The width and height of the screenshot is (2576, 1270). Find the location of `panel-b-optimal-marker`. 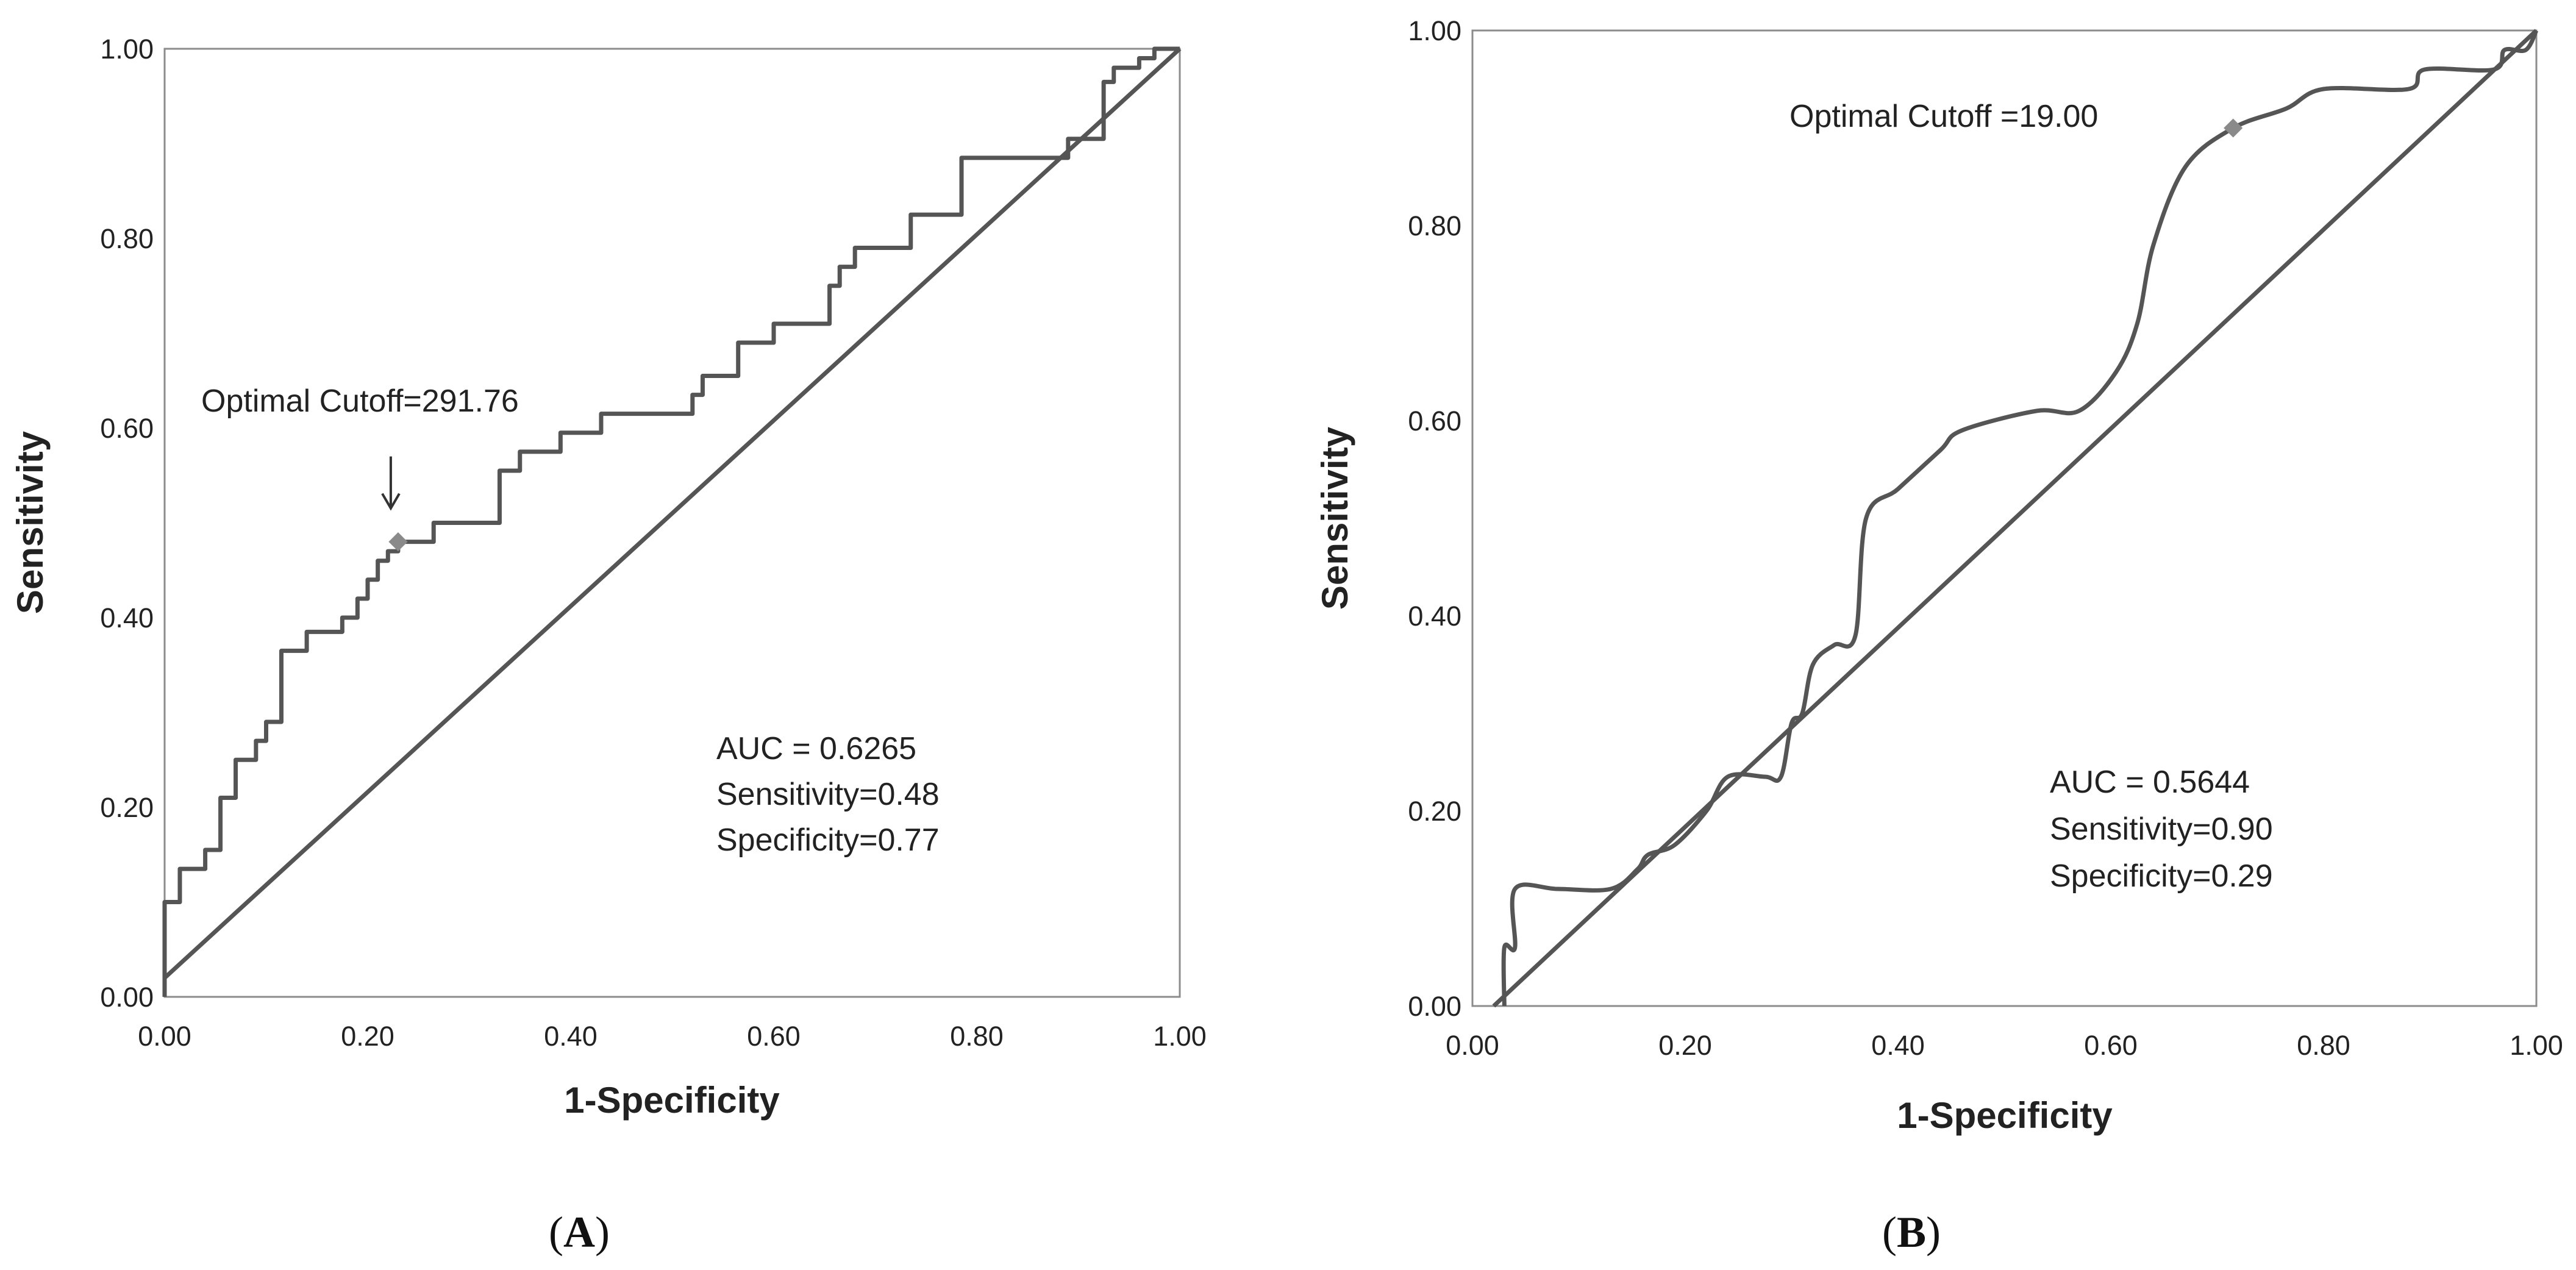

panel-b-optimal-marker is located at coordinates (2233, 128).